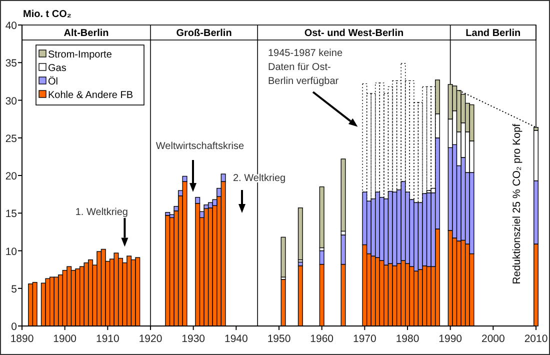  Describe the element at coordinates (14, 327) in the screenshot. I see `y-tick-label: 0` at that location.